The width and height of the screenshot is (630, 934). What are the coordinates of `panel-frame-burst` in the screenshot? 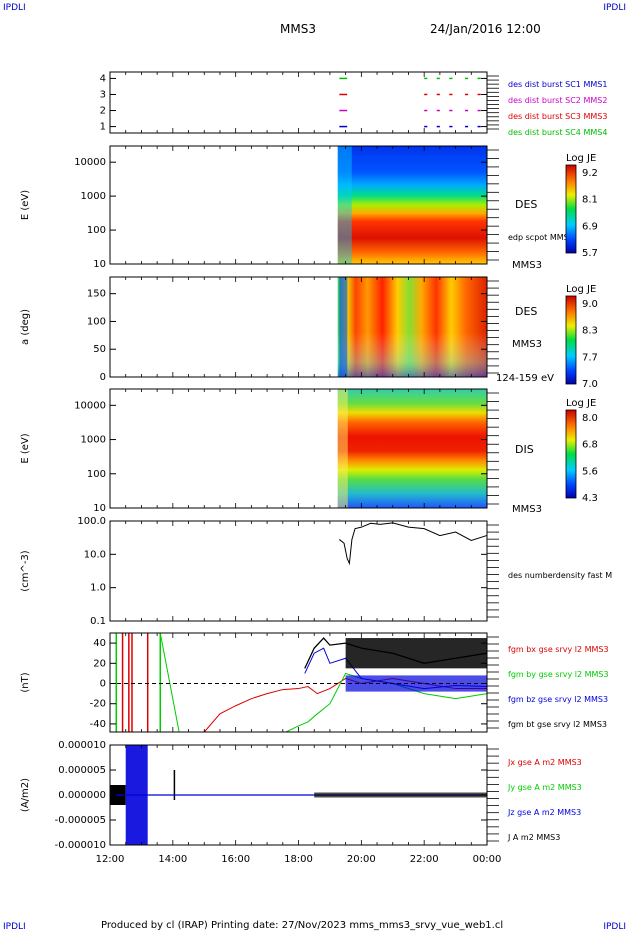 It's located at (298, 102).